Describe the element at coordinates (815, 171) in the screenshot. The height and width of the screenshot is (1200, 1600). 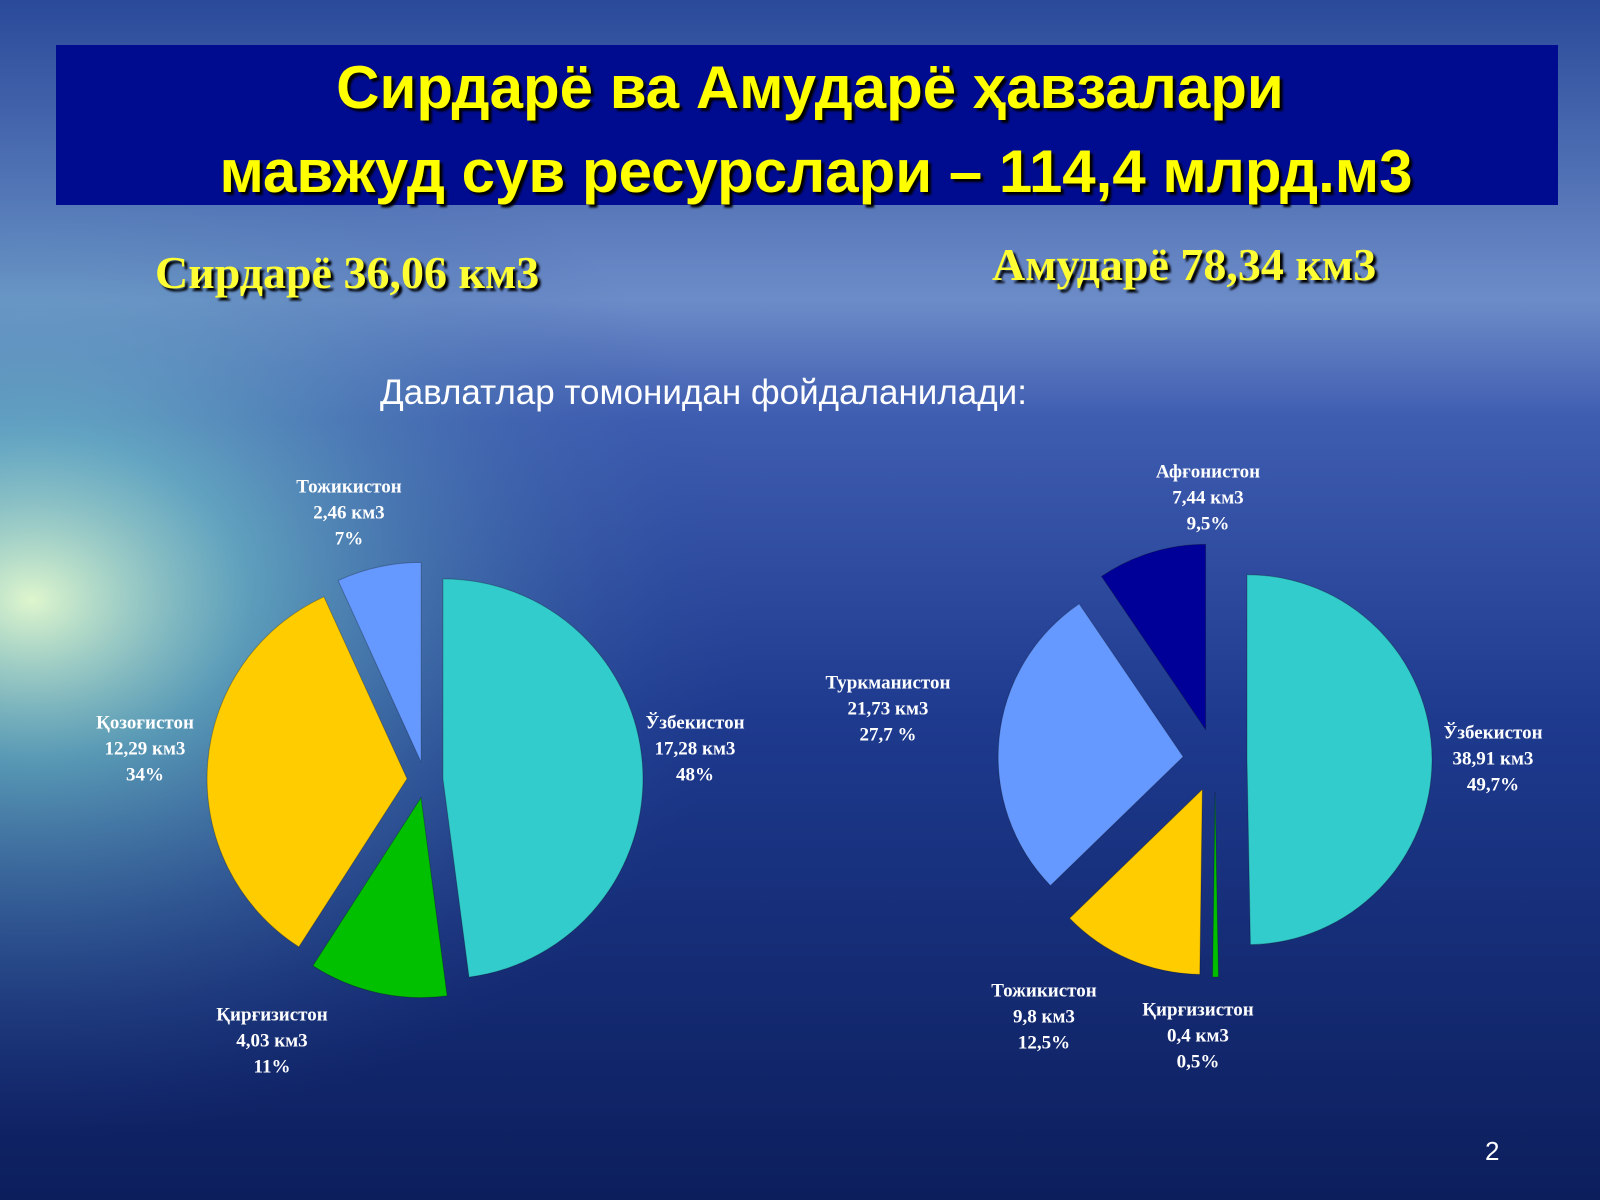
I see `title-line: мавжуд сув ресурслари – 114,4 млрд.м3` at that location.